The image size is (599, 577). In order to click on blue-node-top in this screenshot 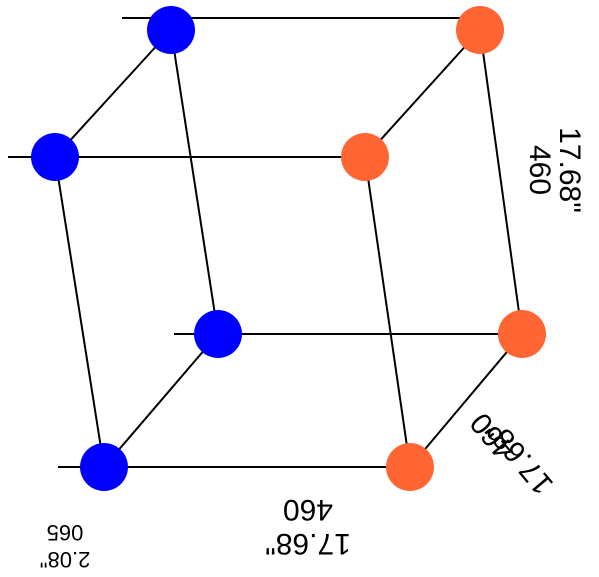, I will do `click(171, 30)`.